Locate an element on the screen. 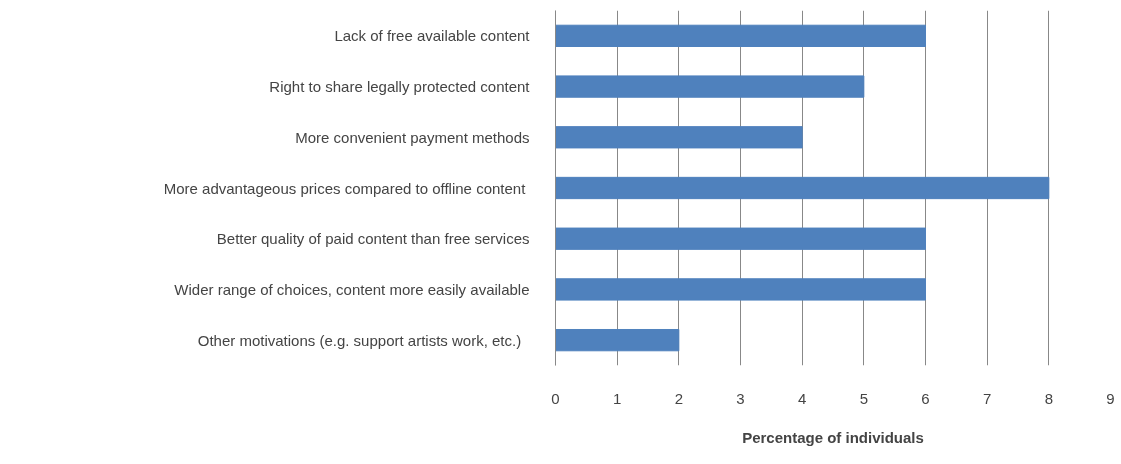 The height and width of the screenshot is (464, 1121). y-tick-label: More advantageous prices compared to offline content is located at coordinates (345, 188).